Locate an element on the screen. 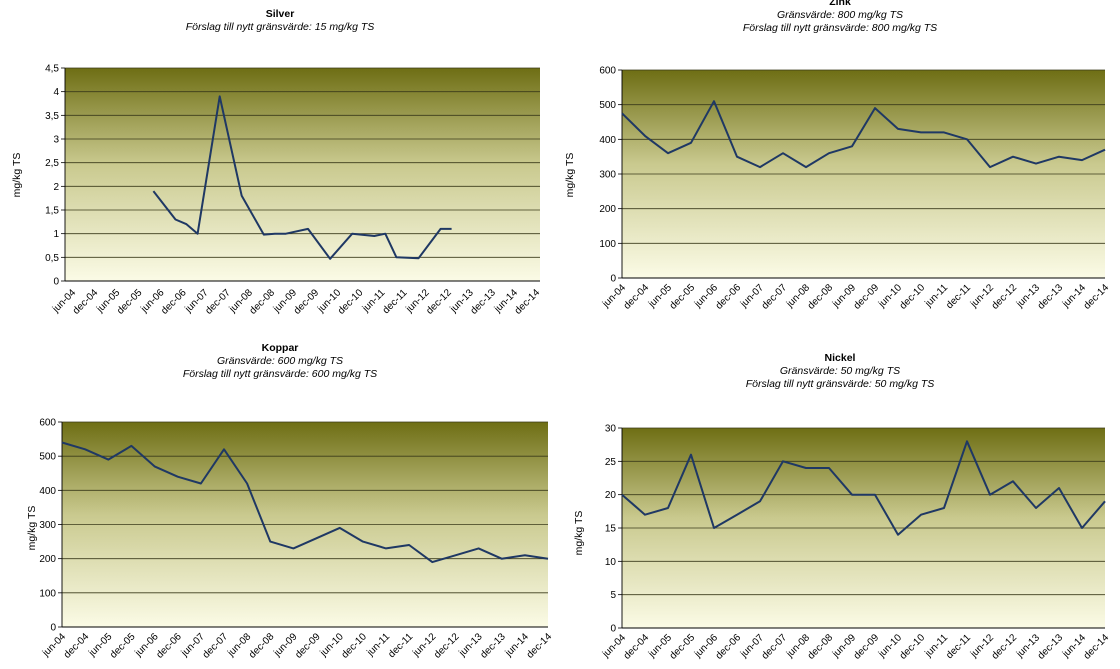  chart-subtitle: Gränsvärde: 600 mg/kg TS is located at coordinates (280, 361).